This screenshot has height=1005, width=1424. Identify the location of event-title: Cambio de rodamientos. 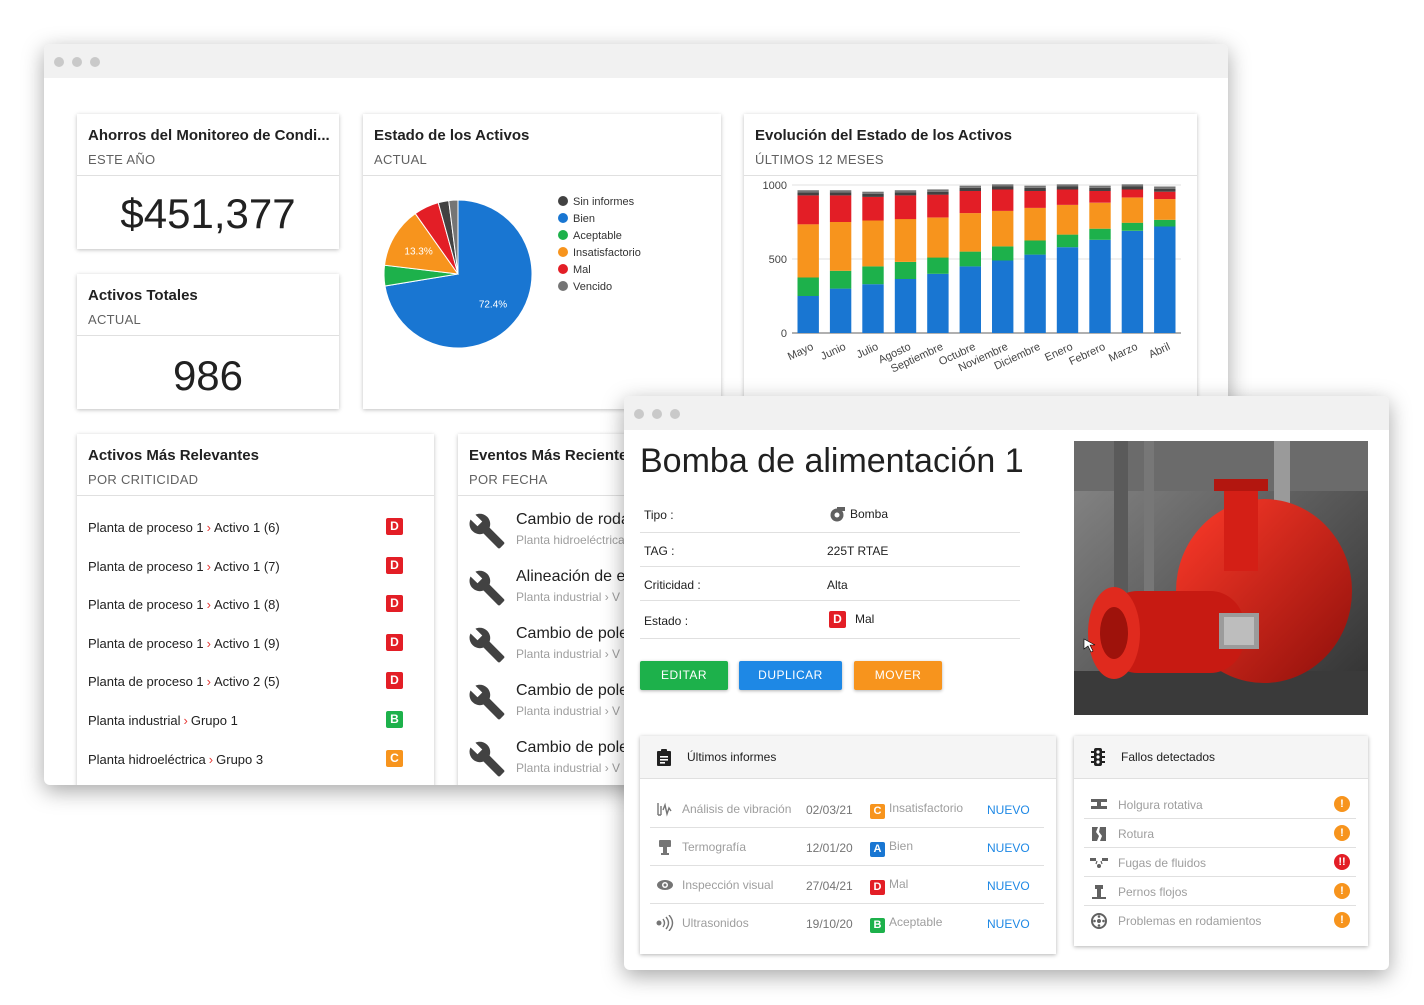
(587, 519).